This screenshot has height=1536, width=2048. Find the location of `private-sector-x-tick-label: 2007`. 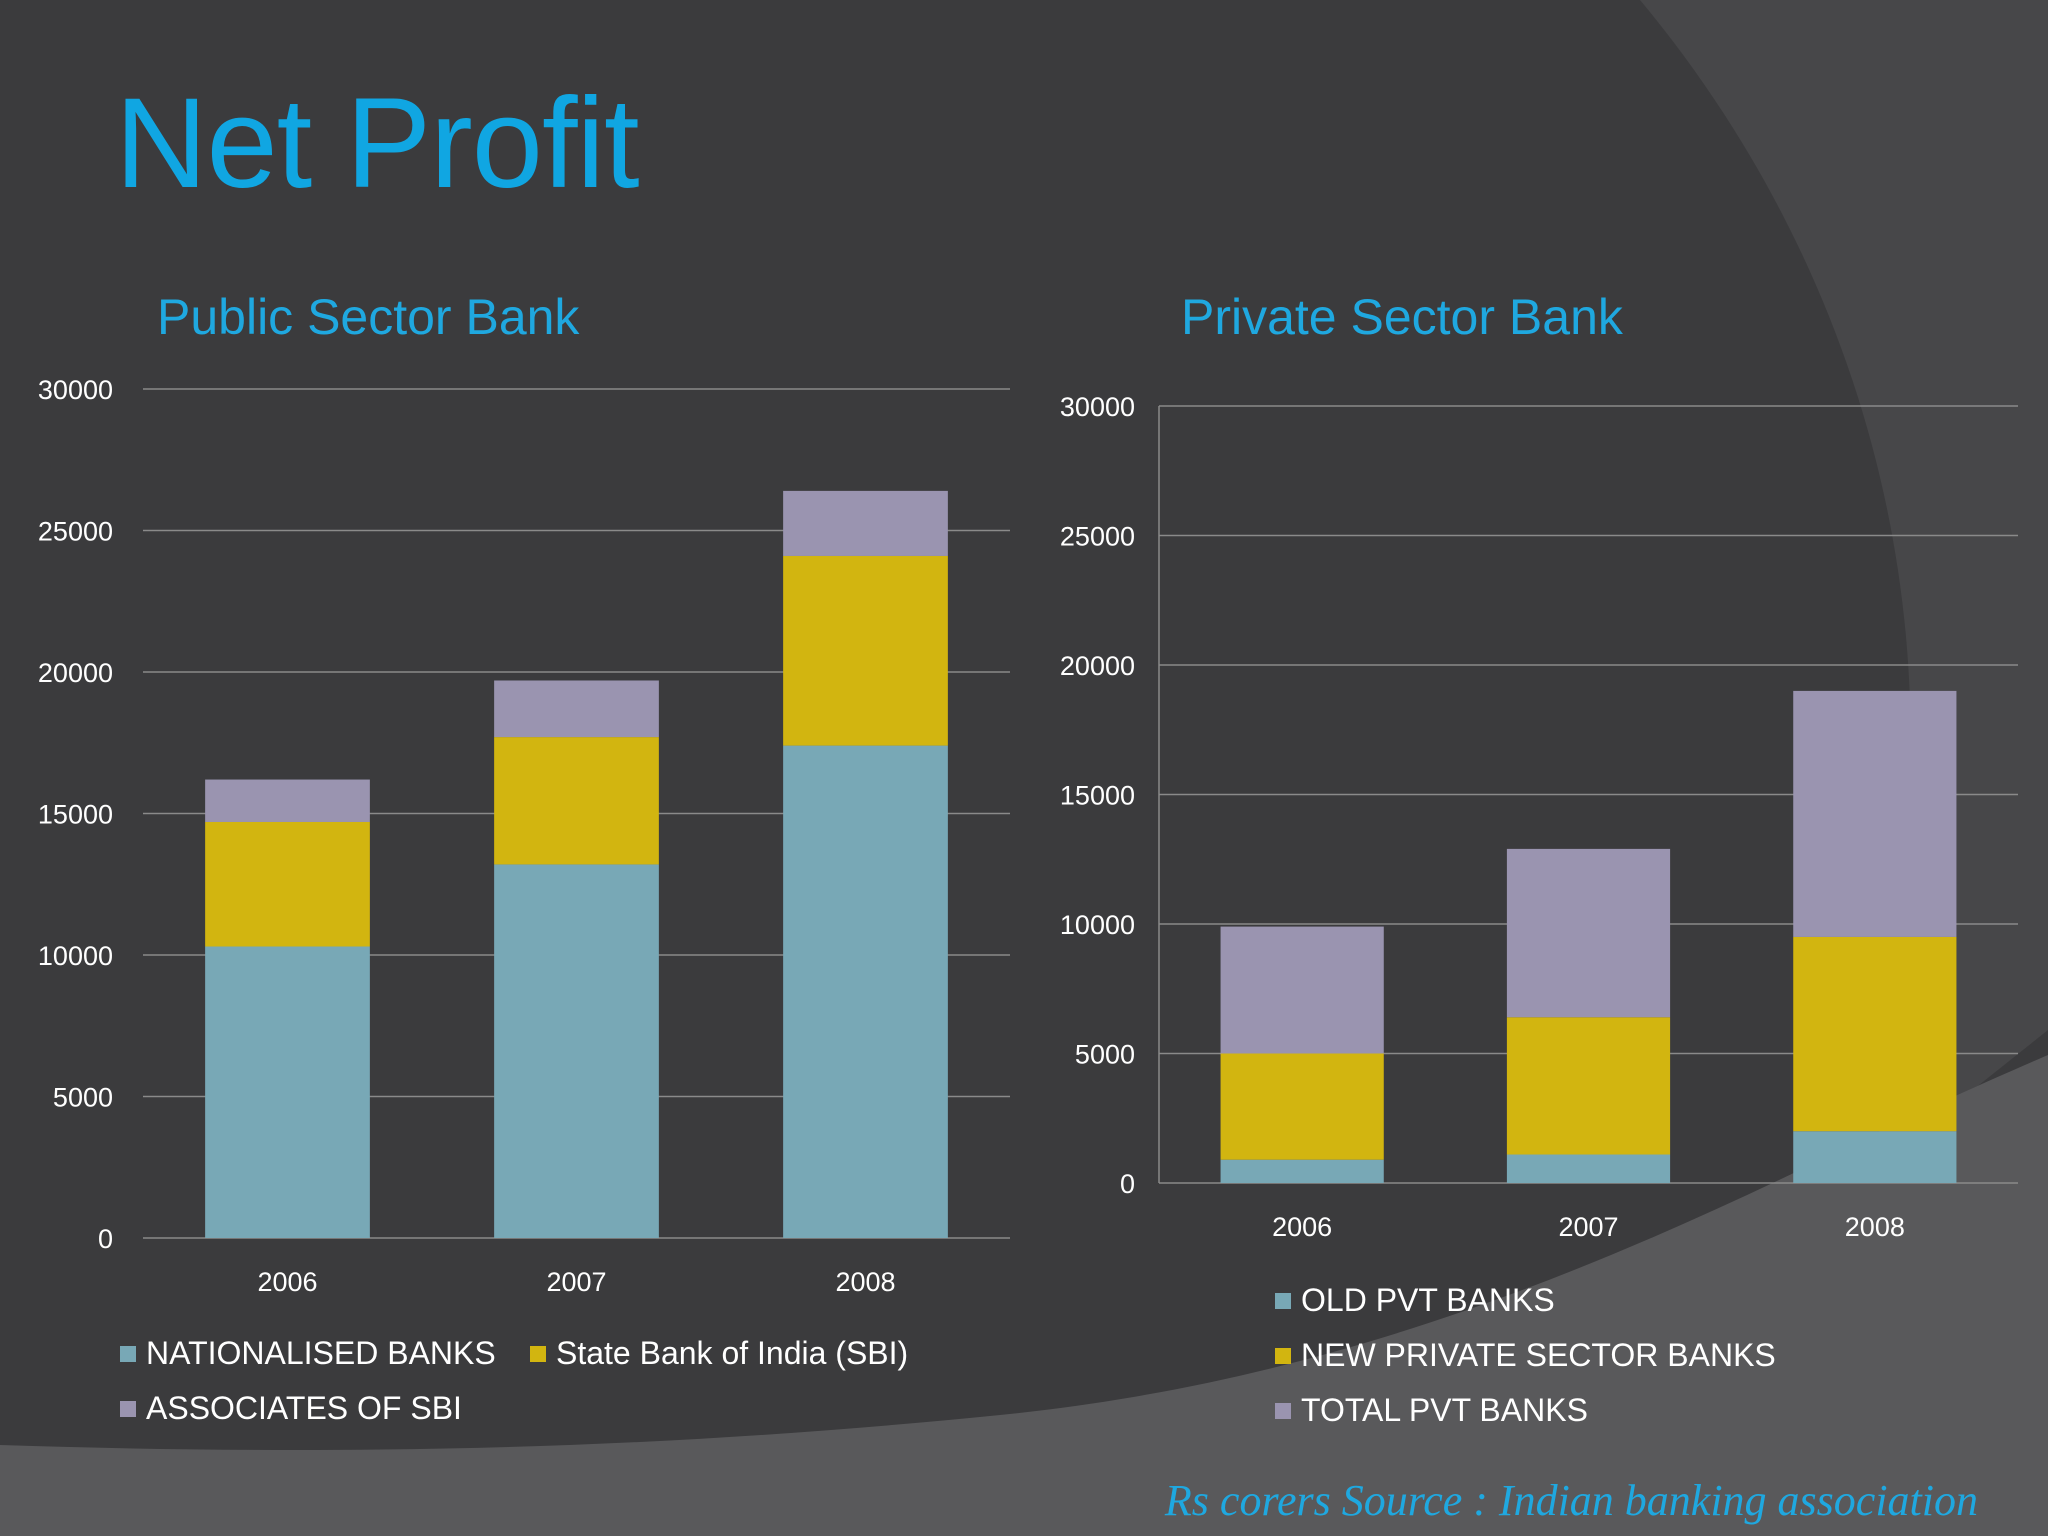

private-sector-x-tick-label: 2007 is located at coordinates (1588, 1227).